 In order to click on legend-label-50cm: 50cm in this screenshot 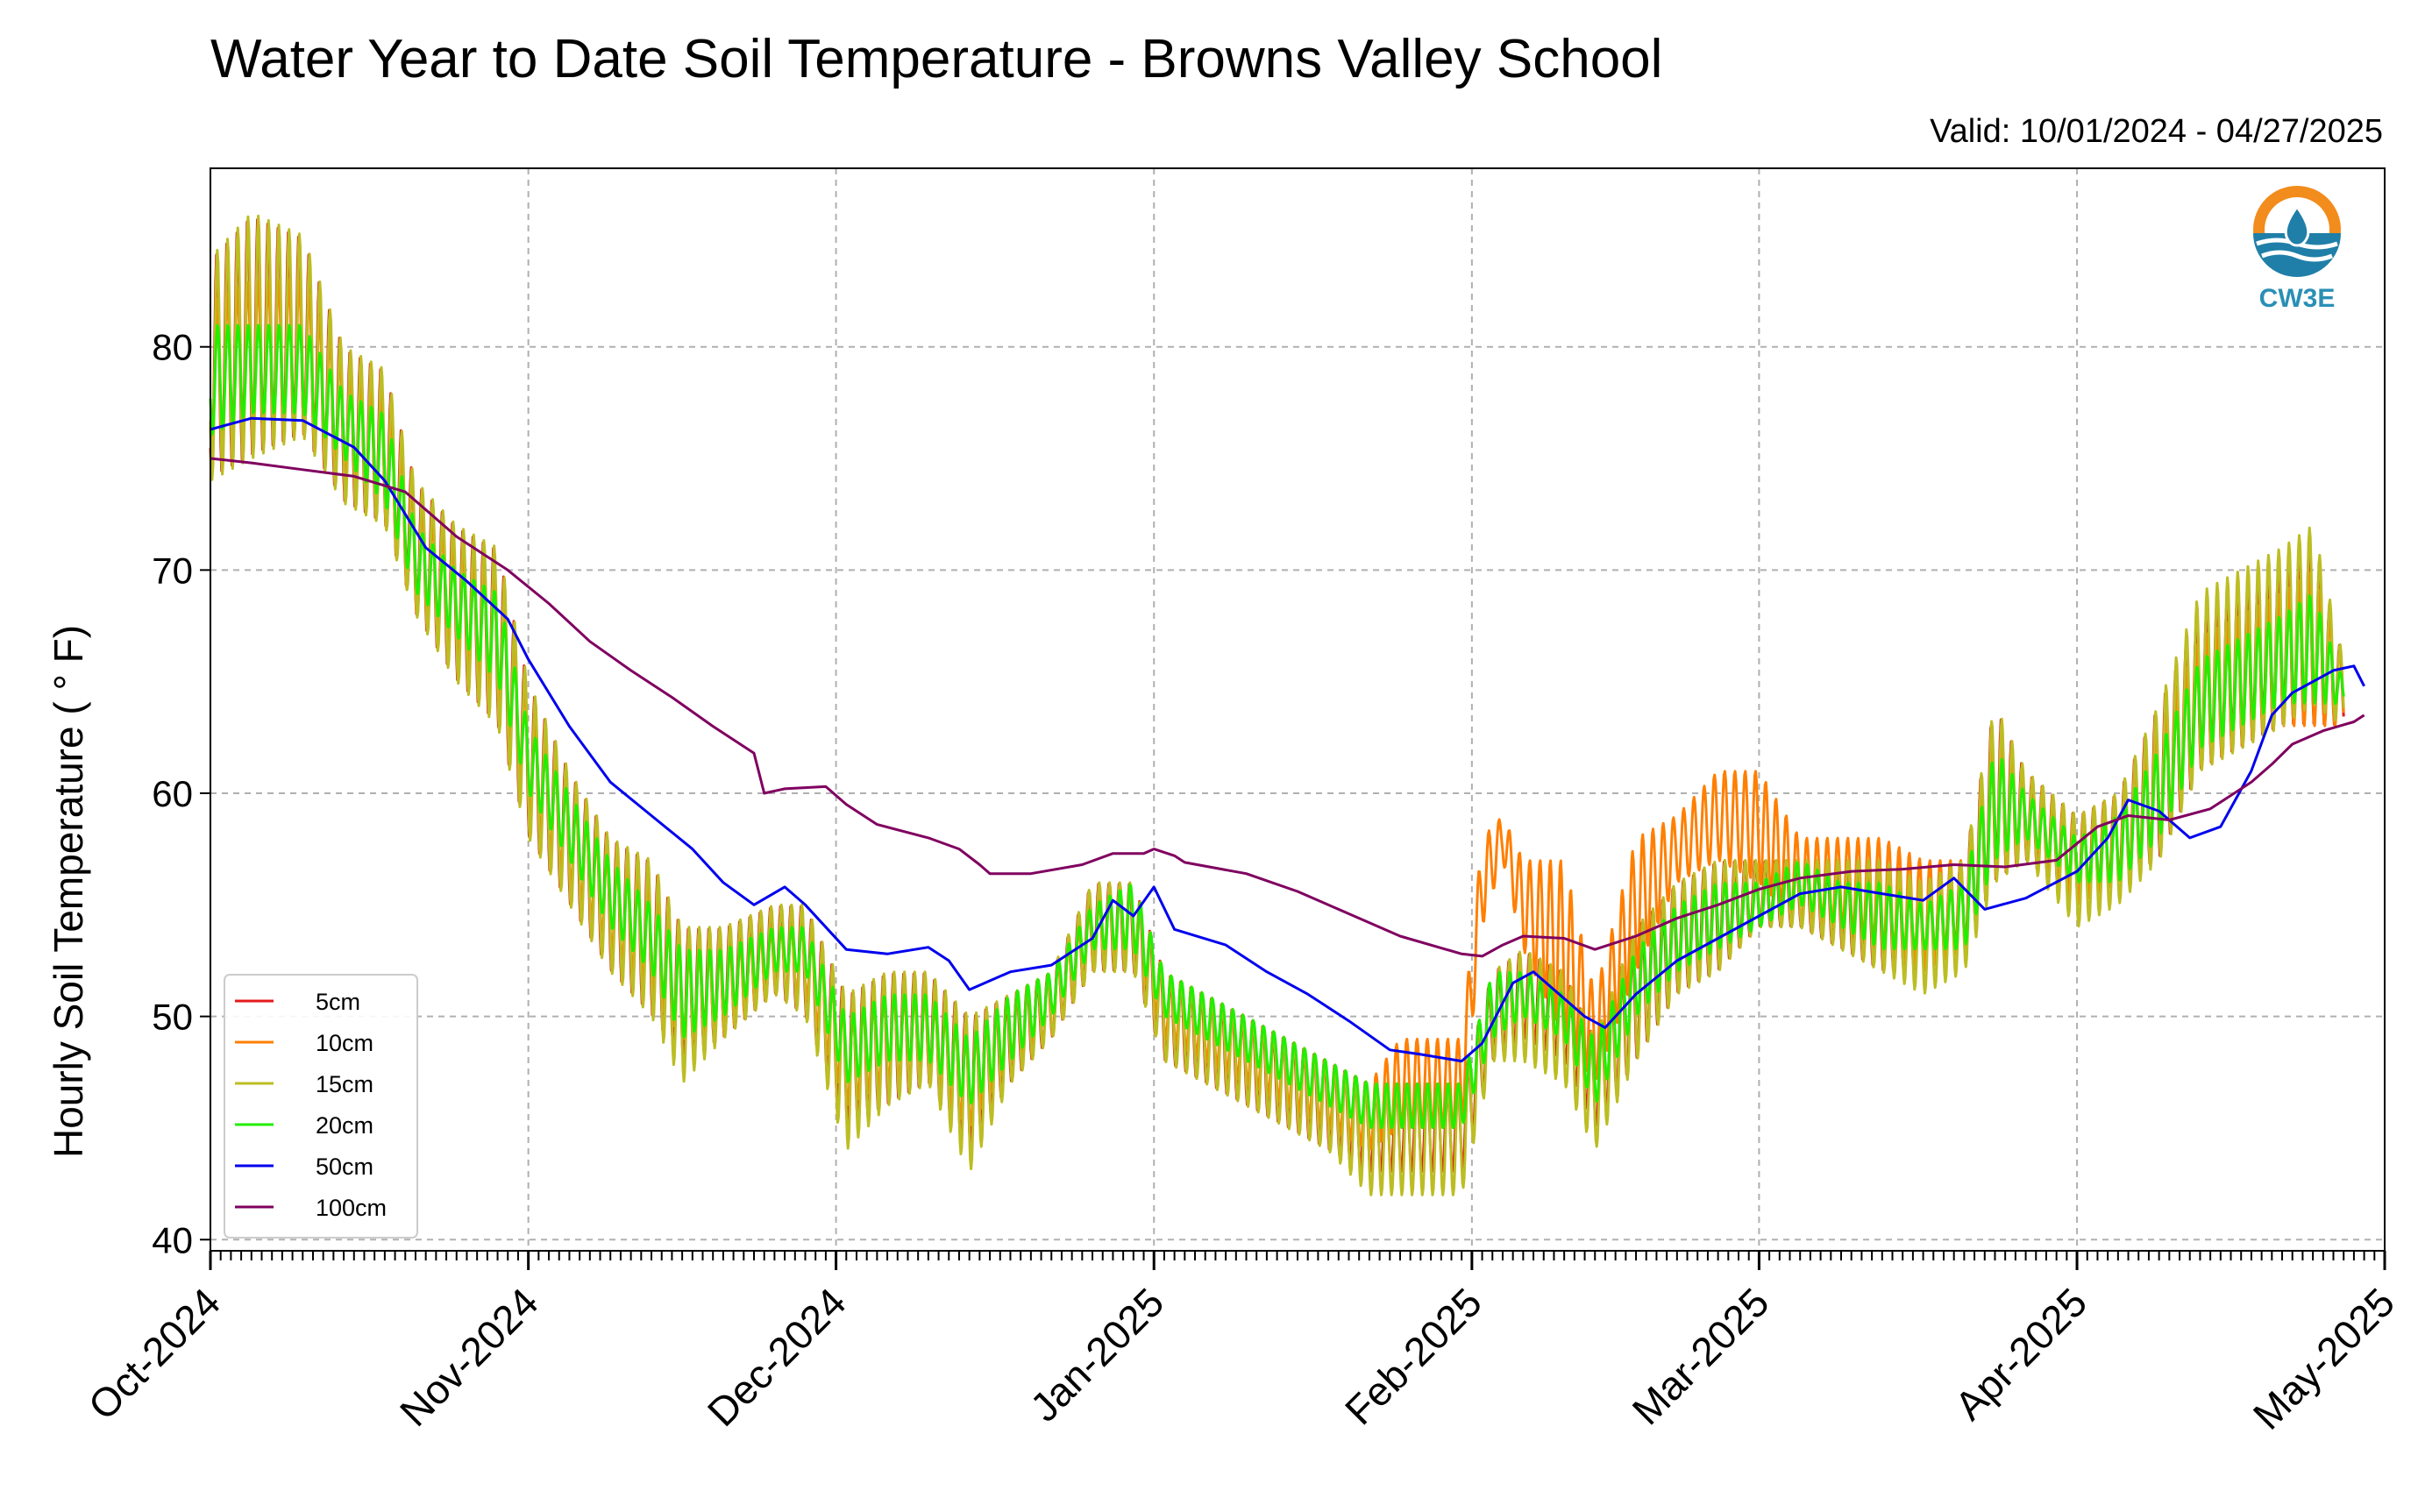, I will do `click(344, 1167)`.